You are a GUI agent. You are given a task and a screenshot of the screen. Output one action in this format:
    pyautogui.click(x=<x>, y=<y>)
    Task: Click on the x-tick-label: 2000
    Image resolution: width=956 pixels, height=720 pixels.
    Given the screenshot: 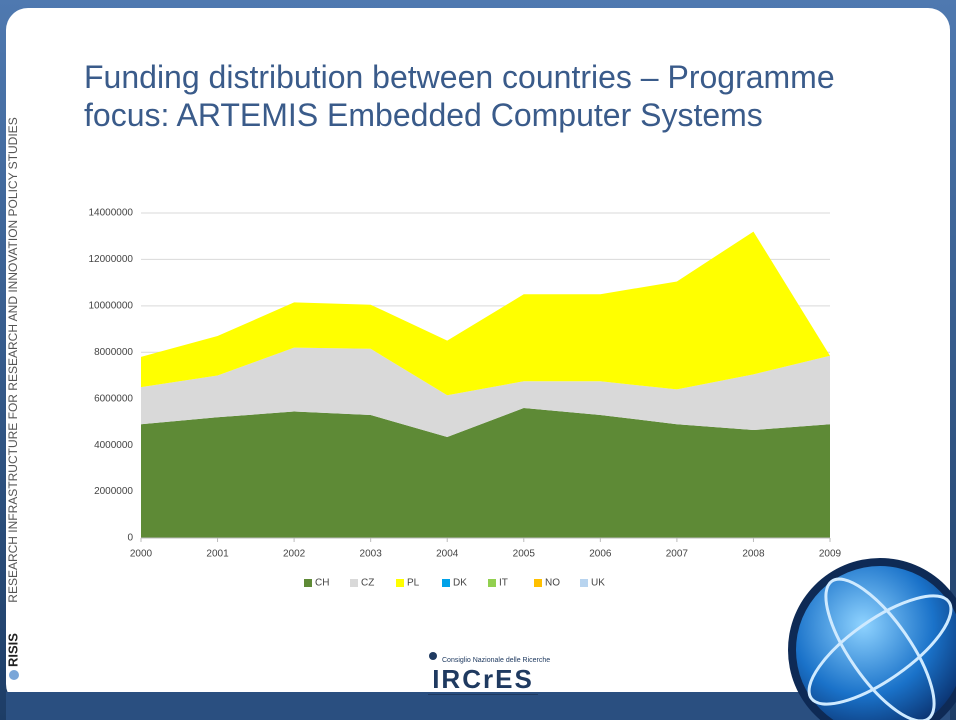 What is the action you would take?
    pyautogui.click(x=141, y=554)
    